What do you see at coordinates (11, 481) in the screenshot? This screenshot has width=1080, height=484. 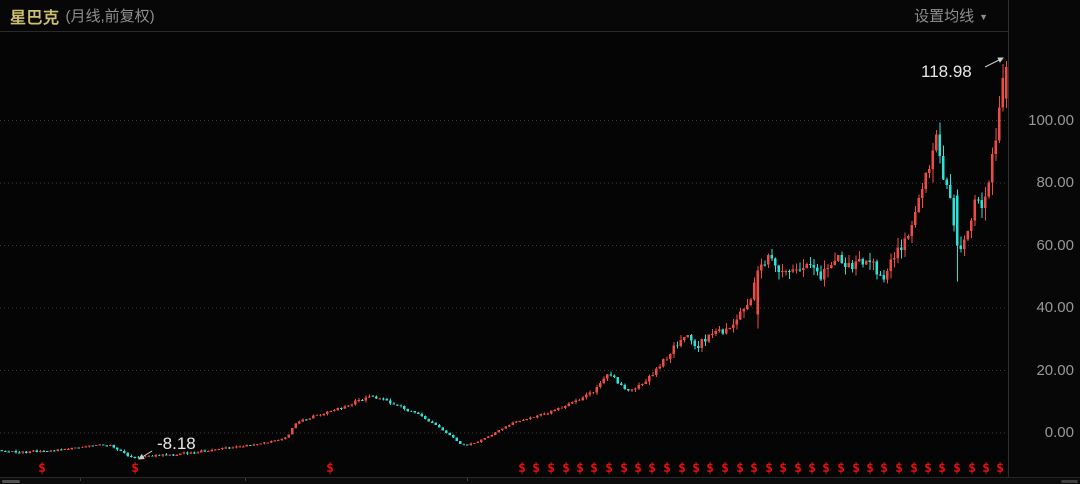 I see `scrollbar-thumb-left` at bounding box center [11, 481].